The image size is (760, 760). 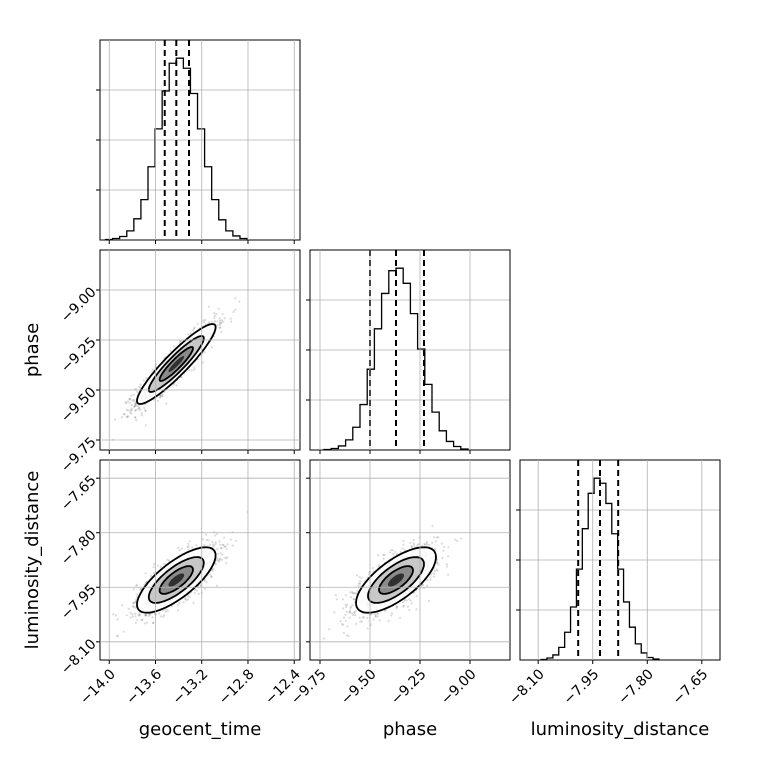 I want to click on panel-frame, so click(x=200, y=350).